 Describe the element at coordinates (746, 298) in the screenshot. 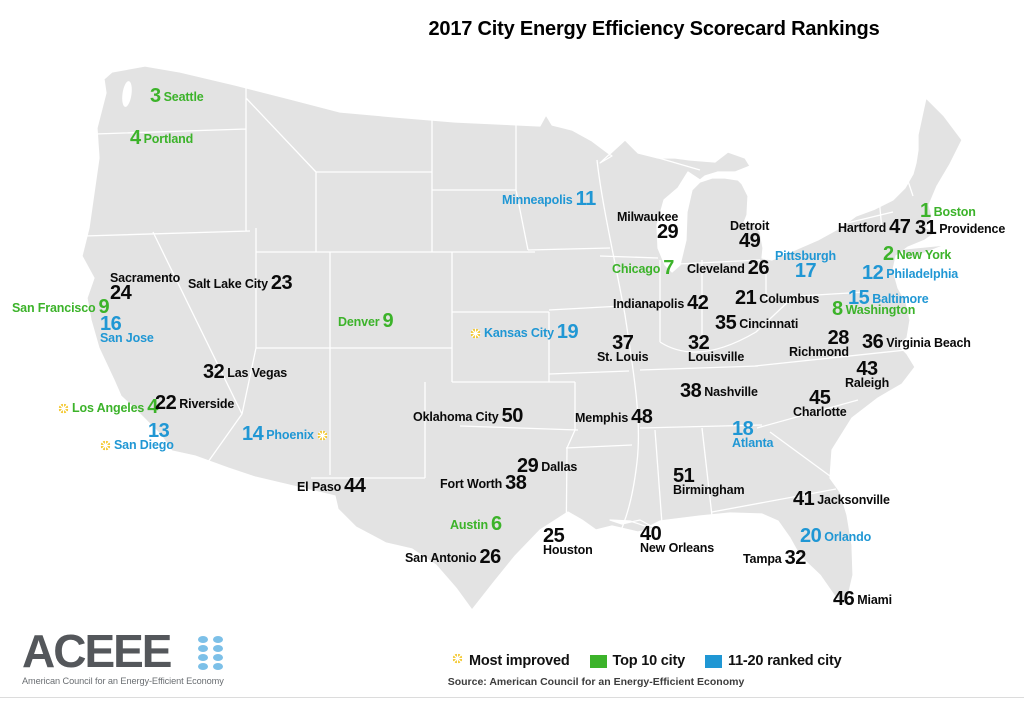

I see `city-rank: 21` at that location.